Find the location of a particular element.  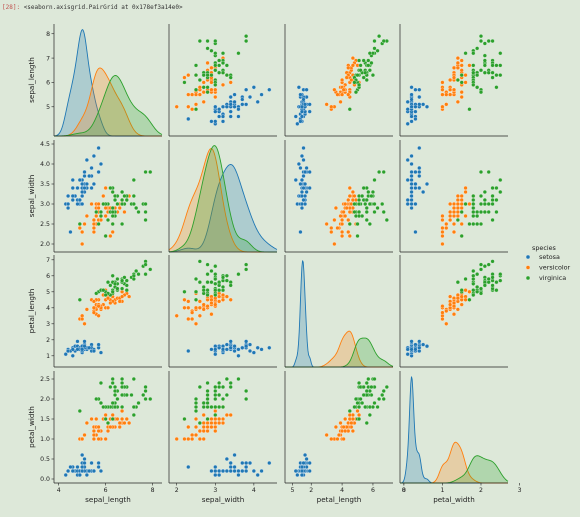

kde-panel-petal_length is located at coordinates (339, 314).